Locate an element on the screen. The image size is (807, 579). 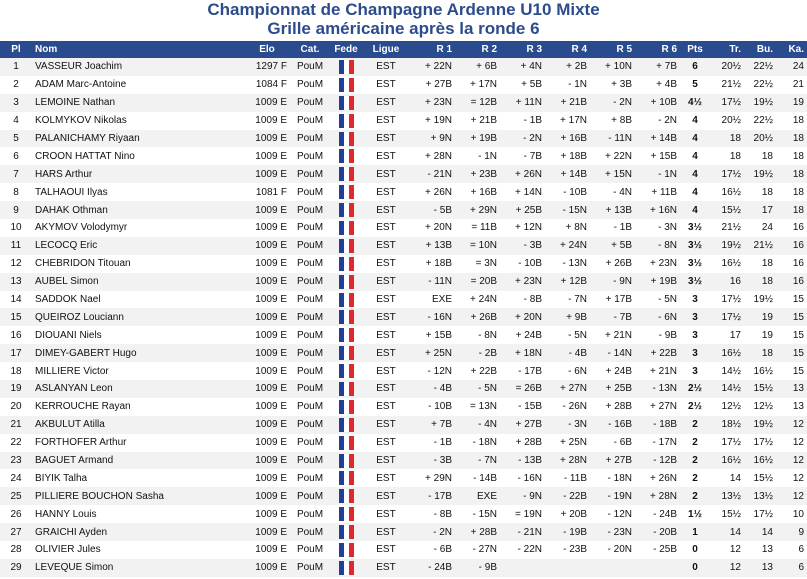
round-result: + 28B is located at coordinates (477, 532).